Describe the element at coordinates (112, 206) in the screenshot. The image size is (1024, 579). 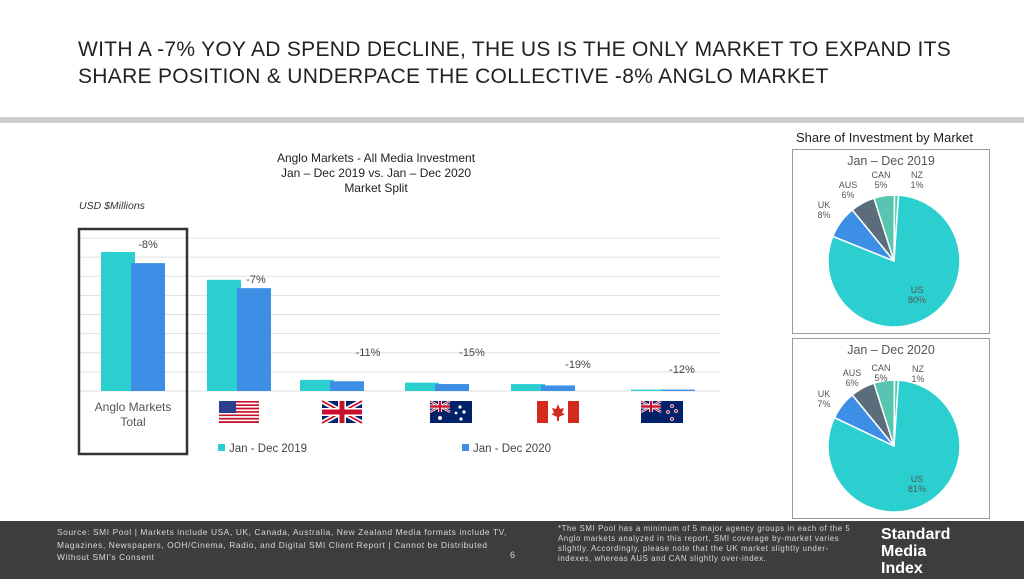
I see `y-axis-label: USD $Millions` at that location.